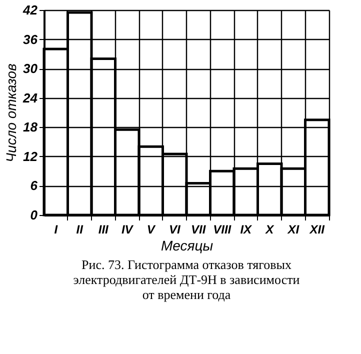  Describe the element at coordinates (151, 229) in the screenshot. I see `x-tick-label: V` at that location.